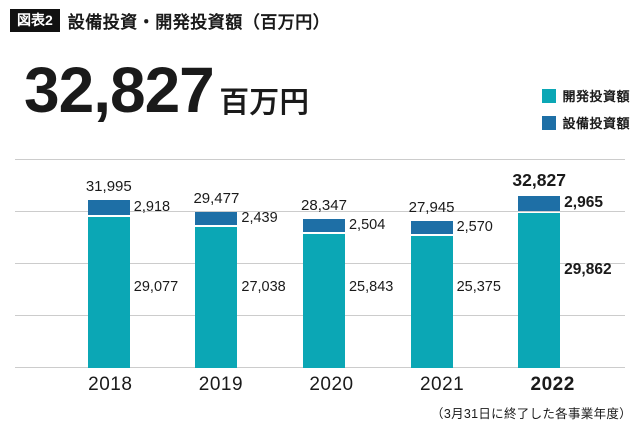 The width and height of the screenshot is (640, 429). I want to click on x-axis-label-2021: 2021, so click(442, 384).